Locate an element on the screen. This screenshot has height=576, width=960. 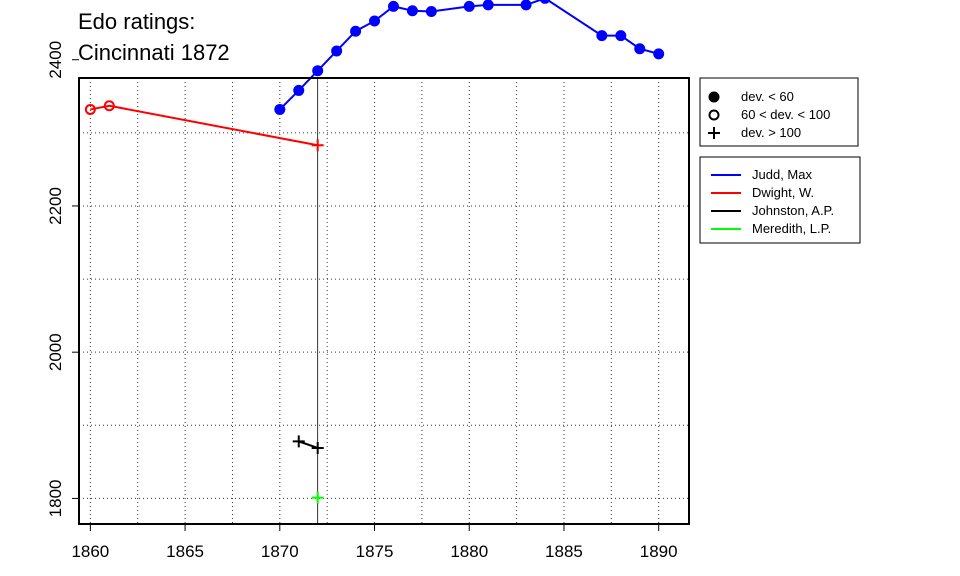
y-tick-label: 2400 is located at coordinates (55, 60).